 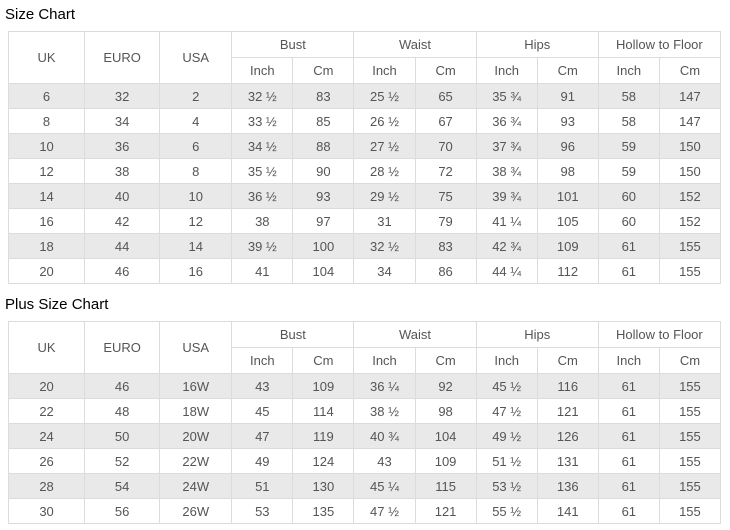 What do you see at coordinates (122, 221) in the screenshot?
I see `table-cell: 42` at bounding box center [122, 221].